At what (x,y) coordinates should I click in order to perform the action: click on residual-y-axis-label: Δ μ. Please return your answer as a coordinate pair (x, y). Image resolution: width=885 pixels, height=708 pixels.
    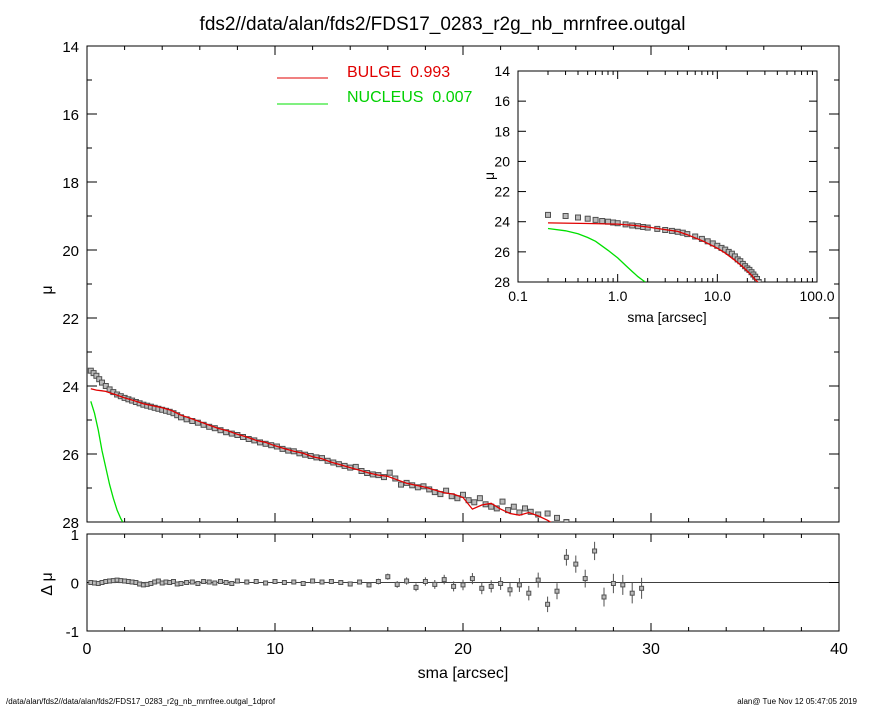
    Looking at the image, I should click on (47, 583).